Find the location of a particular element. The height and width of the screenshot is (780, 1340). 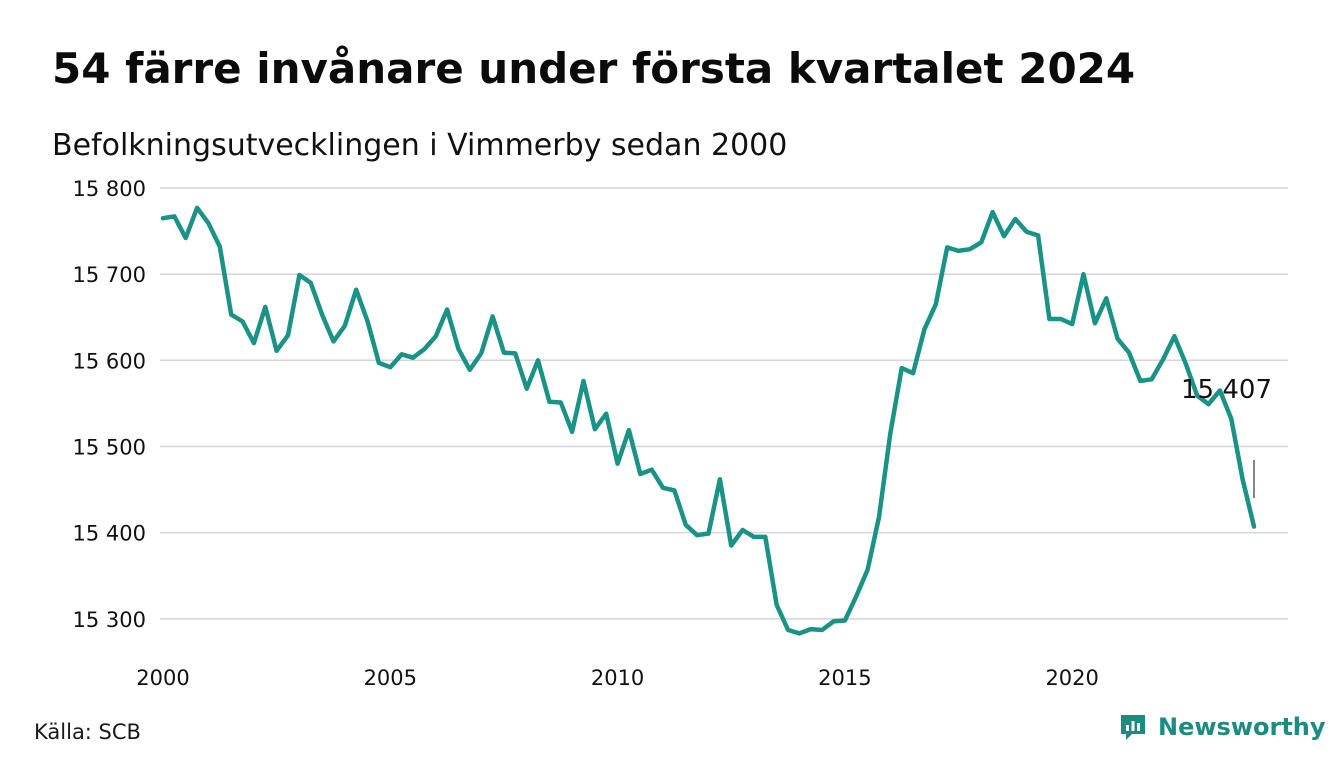

x-tick-label: 2020 is located at coordinates (1071, 678).